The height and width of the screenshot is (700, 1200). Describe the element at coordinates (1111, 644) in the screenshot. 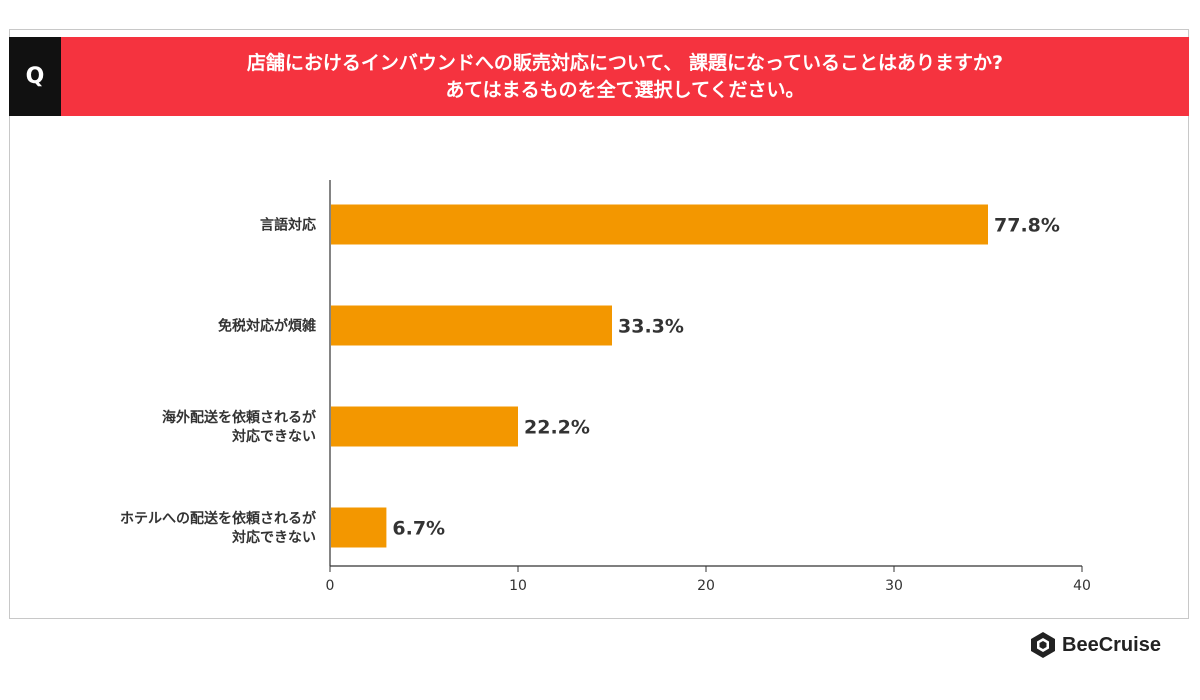

I see `brand-name: BeeCruise` at that location.